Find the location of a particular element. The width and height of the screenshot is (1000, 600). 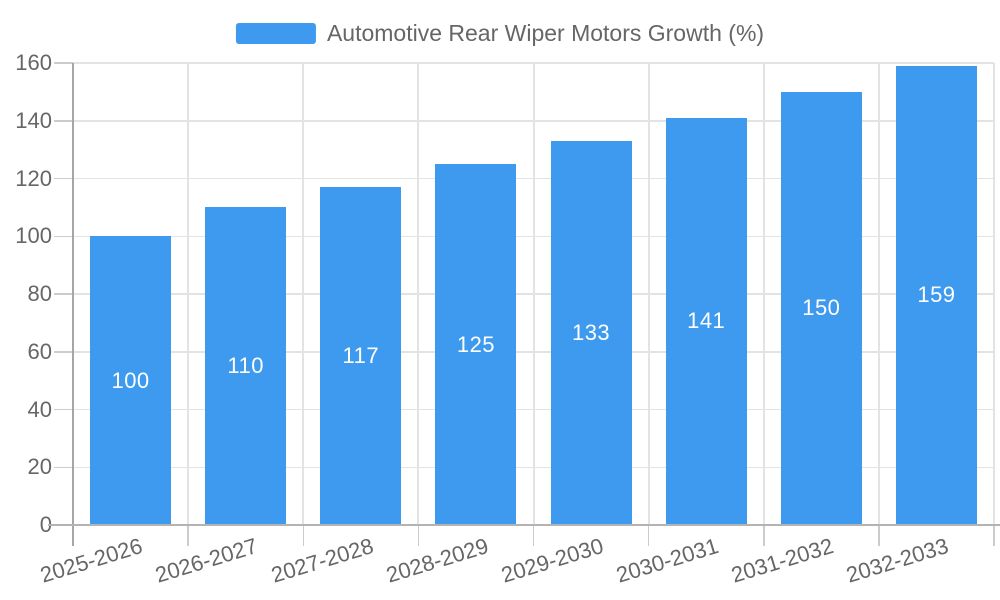

y-axis-line is located at coordinates (73, 304).